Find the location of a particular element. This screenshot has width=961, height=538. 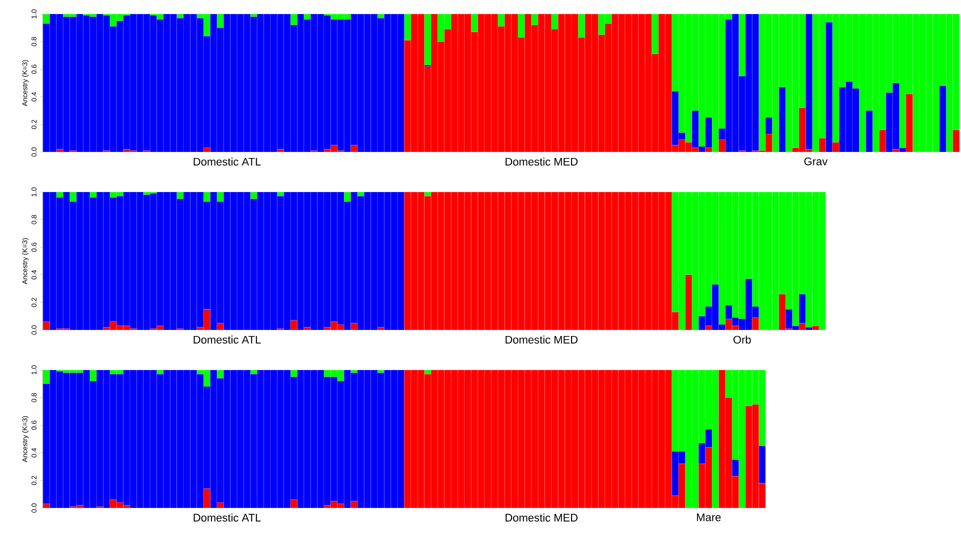

x-tick-label: Orb is located at coordinates (742, 340).